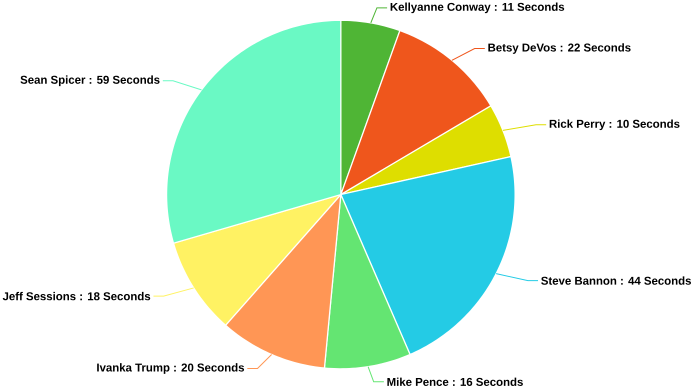  I want to click on slice-label: Rick Perry : 10 Seconds, so click(615, 124).